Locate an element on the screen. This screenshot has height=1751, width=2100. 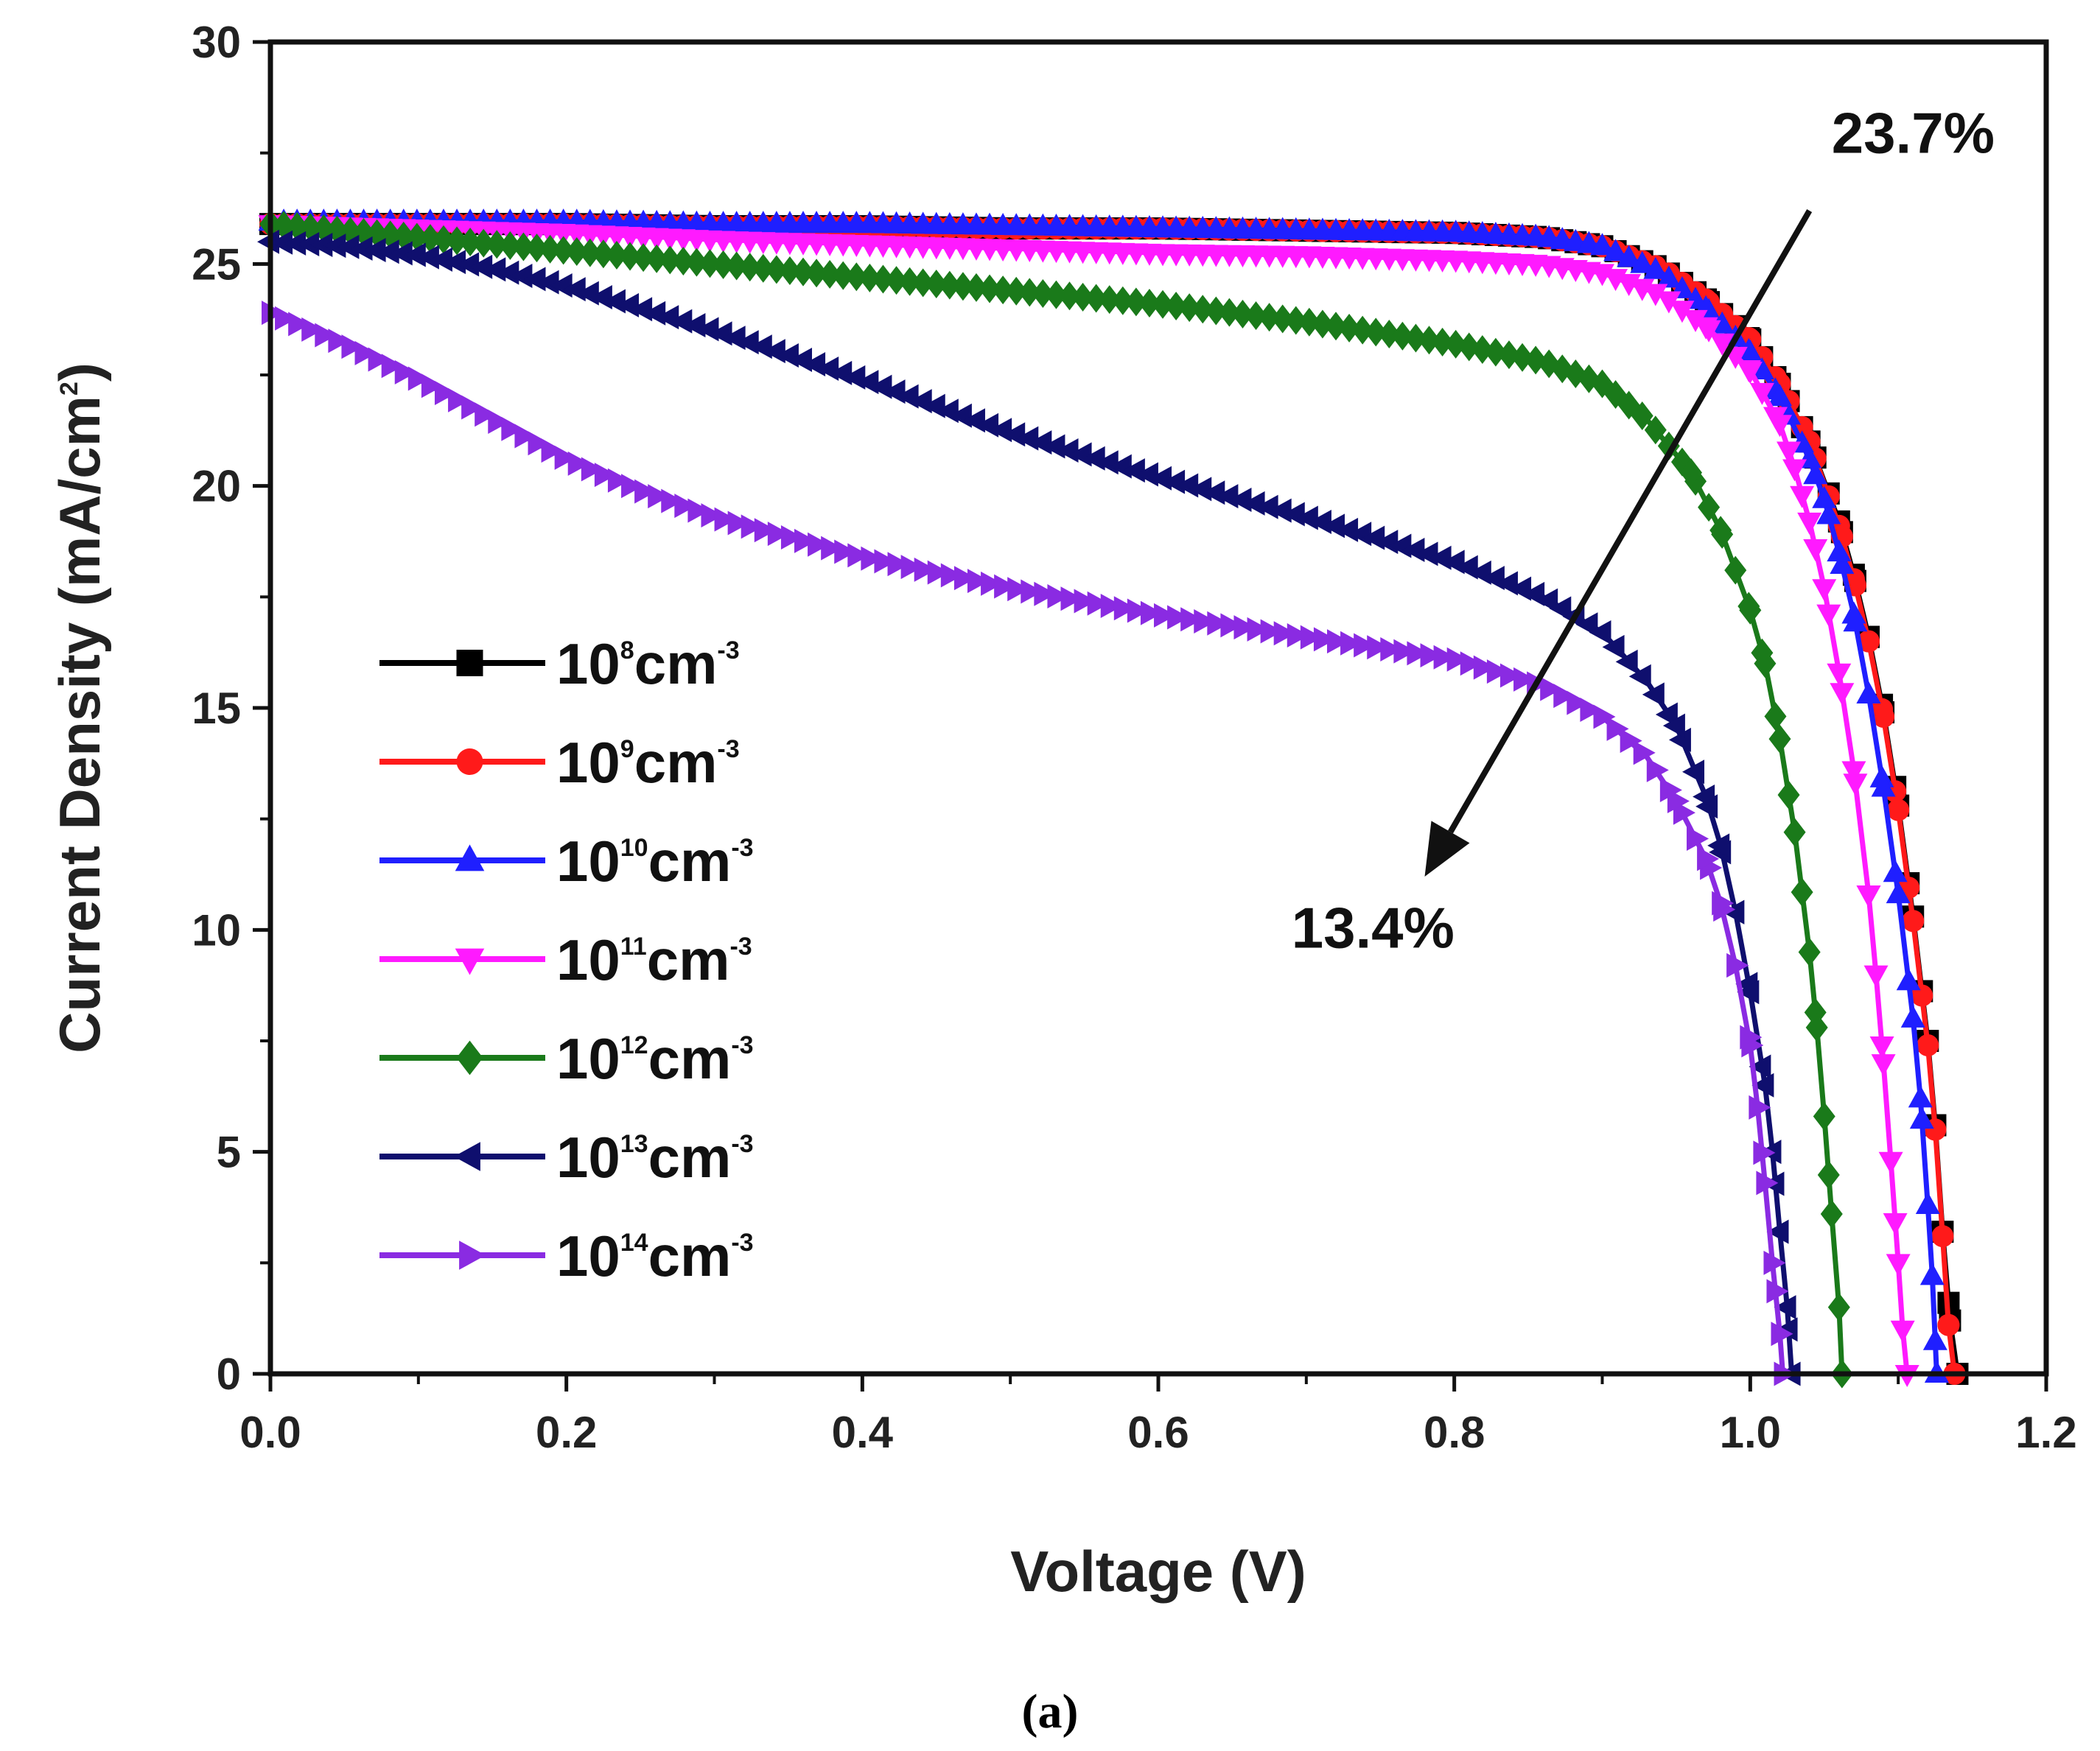
legend-exponent: 12 is located at coordinates (634, 1045).